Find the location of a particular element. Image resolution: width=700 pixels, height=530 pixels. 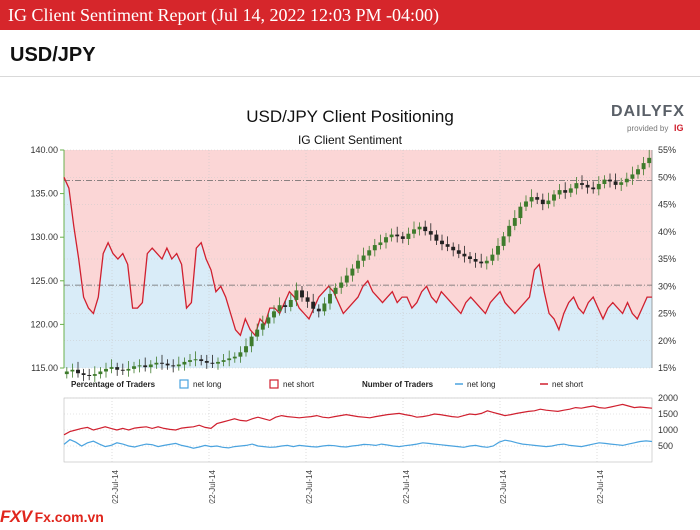

ig-badge: IG is located at coordinates (679, 128).